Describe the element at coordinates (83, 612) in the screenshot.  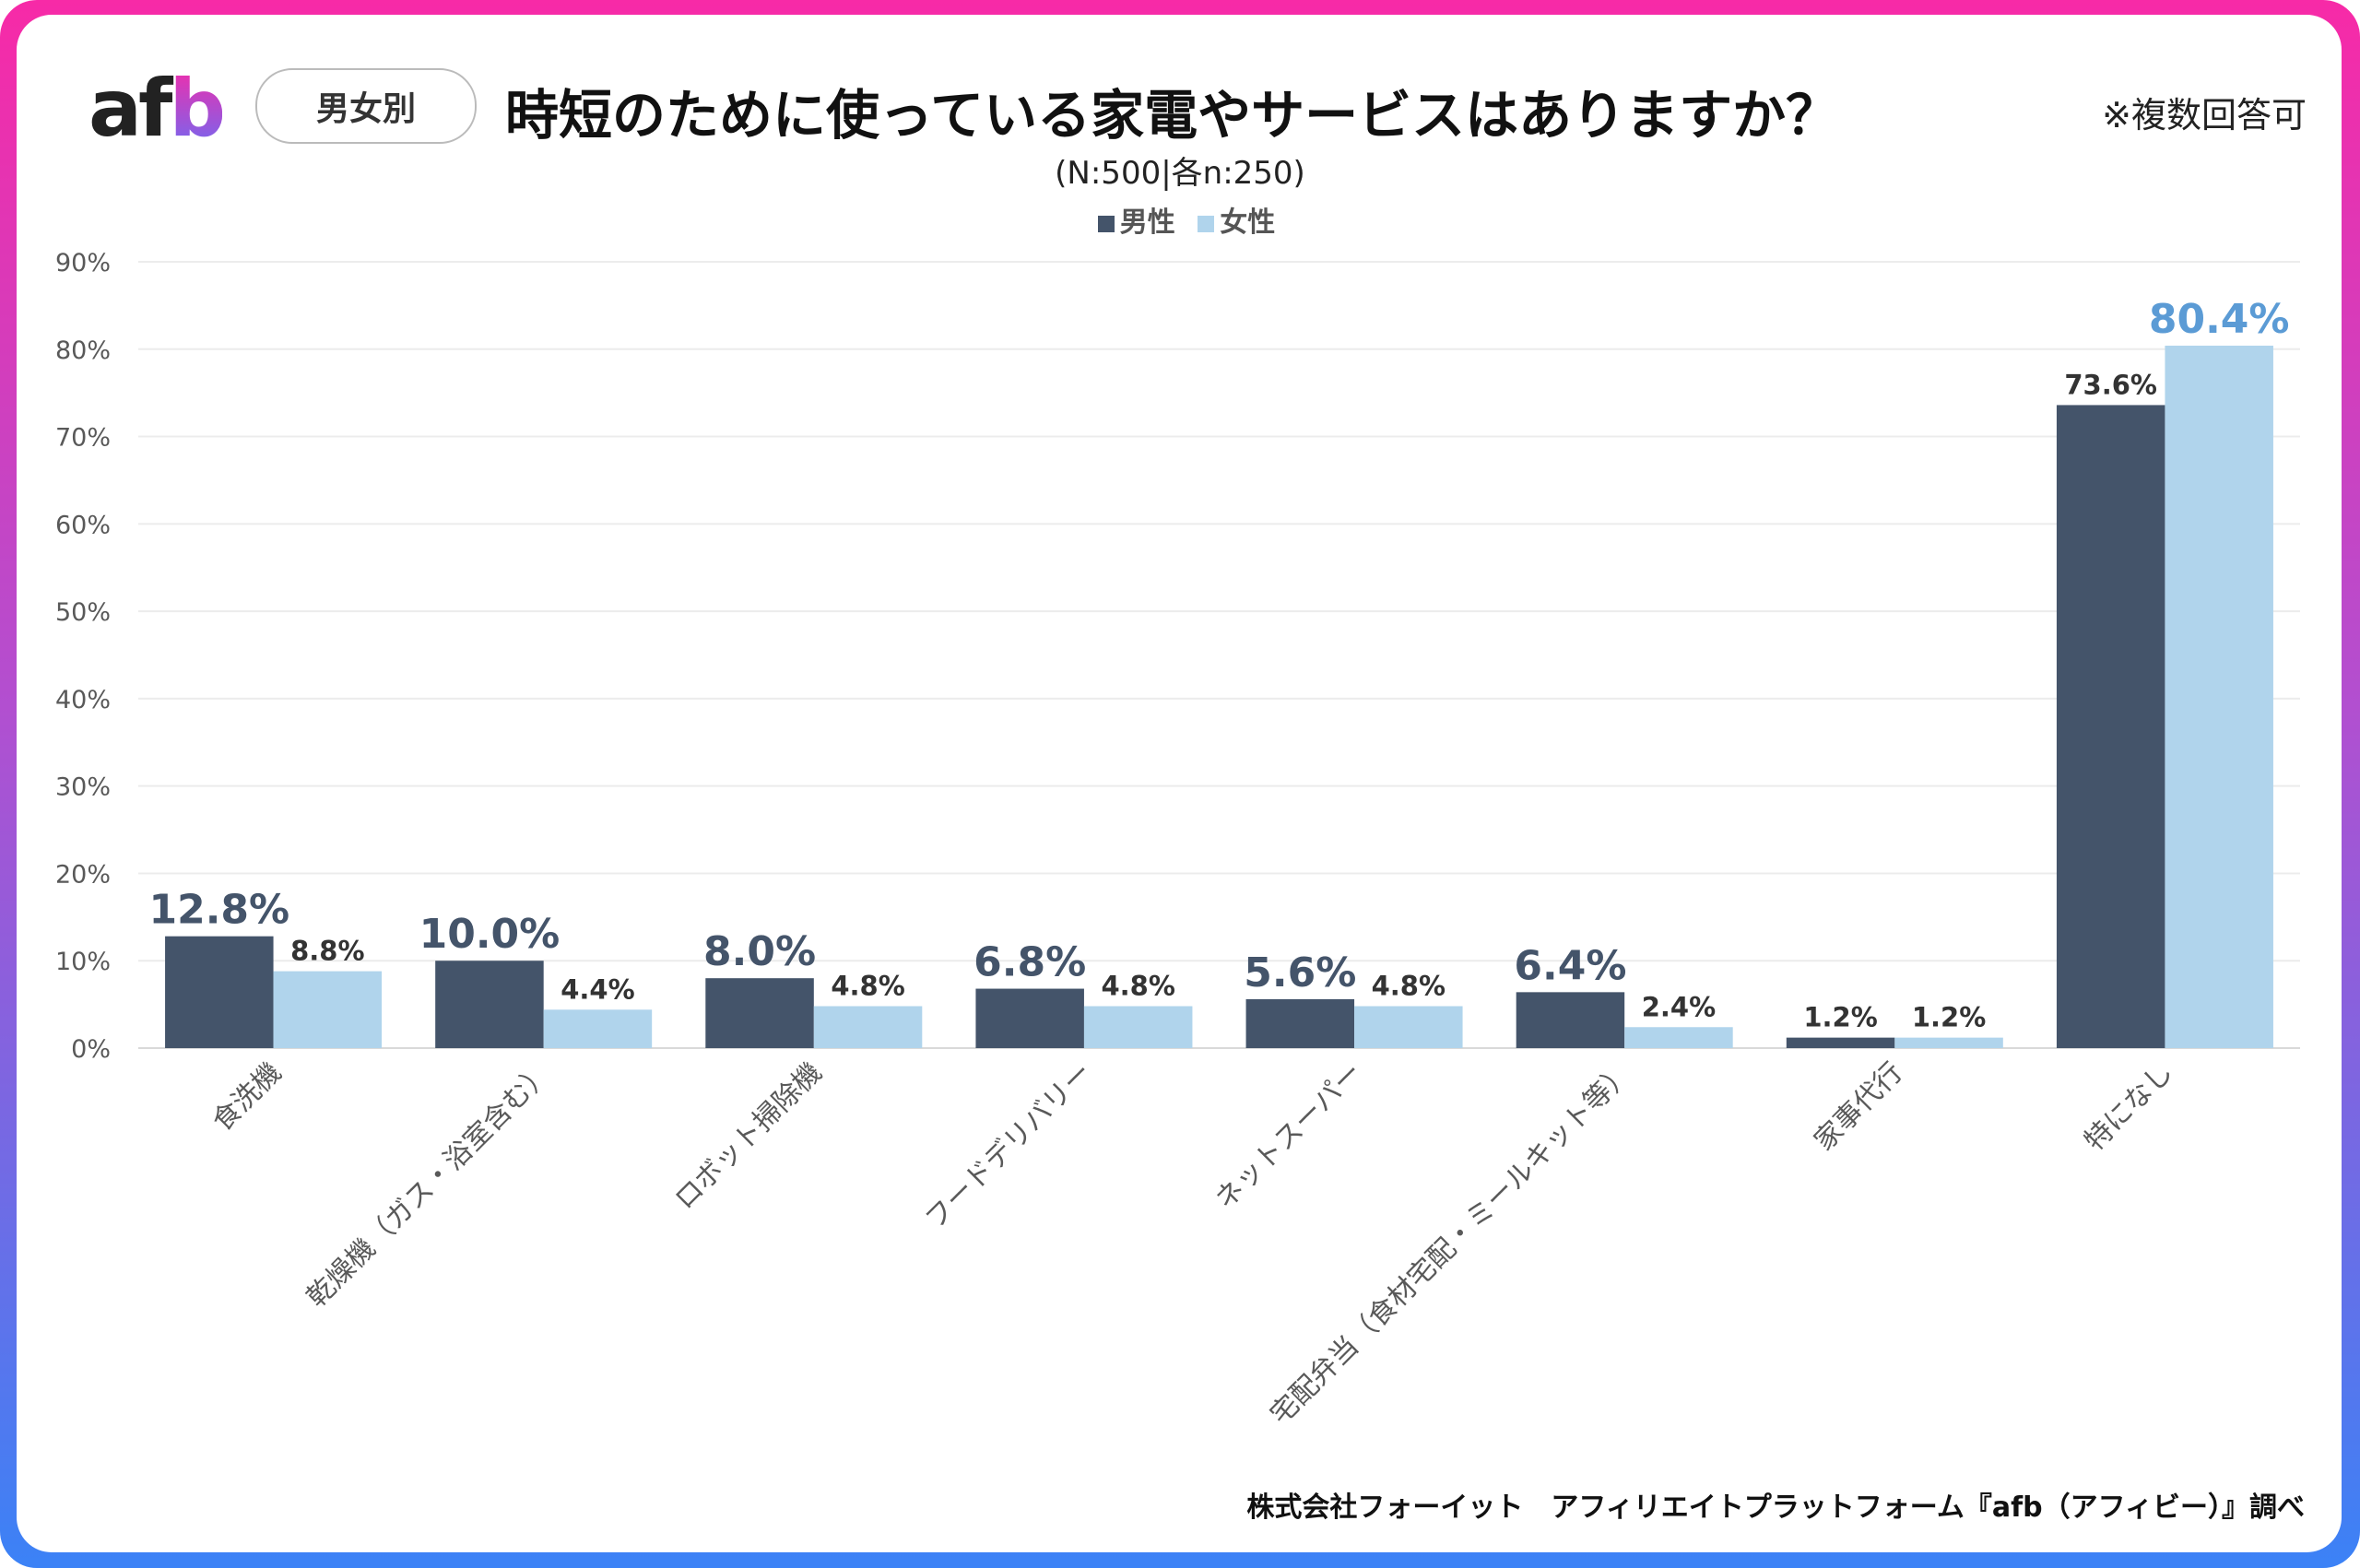
I see `y-tick-label: 50%` at that location.